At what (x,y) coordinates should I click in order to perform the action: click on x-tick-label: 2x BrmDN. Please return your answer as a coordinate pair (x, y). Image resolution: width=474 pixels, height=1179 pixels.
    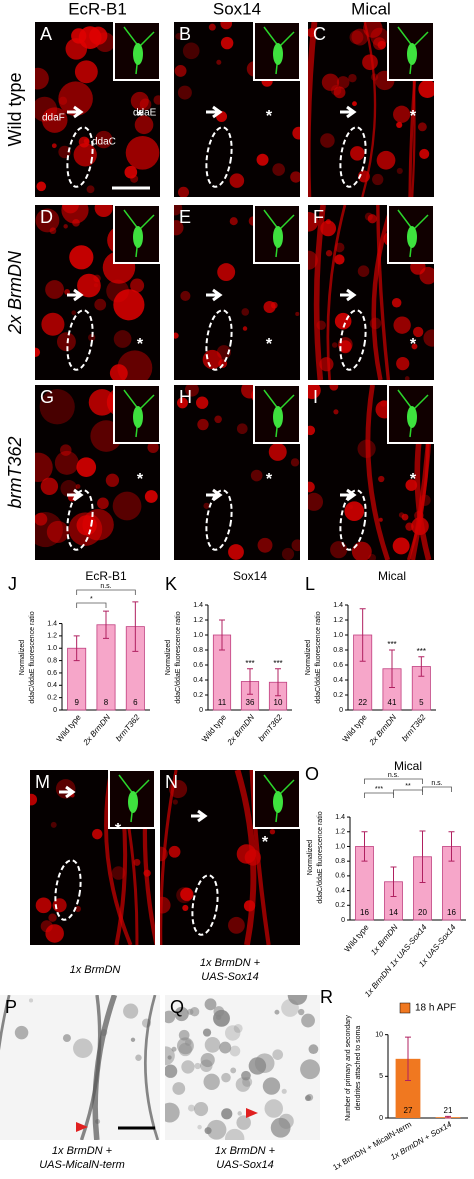
    Looking at the image, I should click on (240, 730).